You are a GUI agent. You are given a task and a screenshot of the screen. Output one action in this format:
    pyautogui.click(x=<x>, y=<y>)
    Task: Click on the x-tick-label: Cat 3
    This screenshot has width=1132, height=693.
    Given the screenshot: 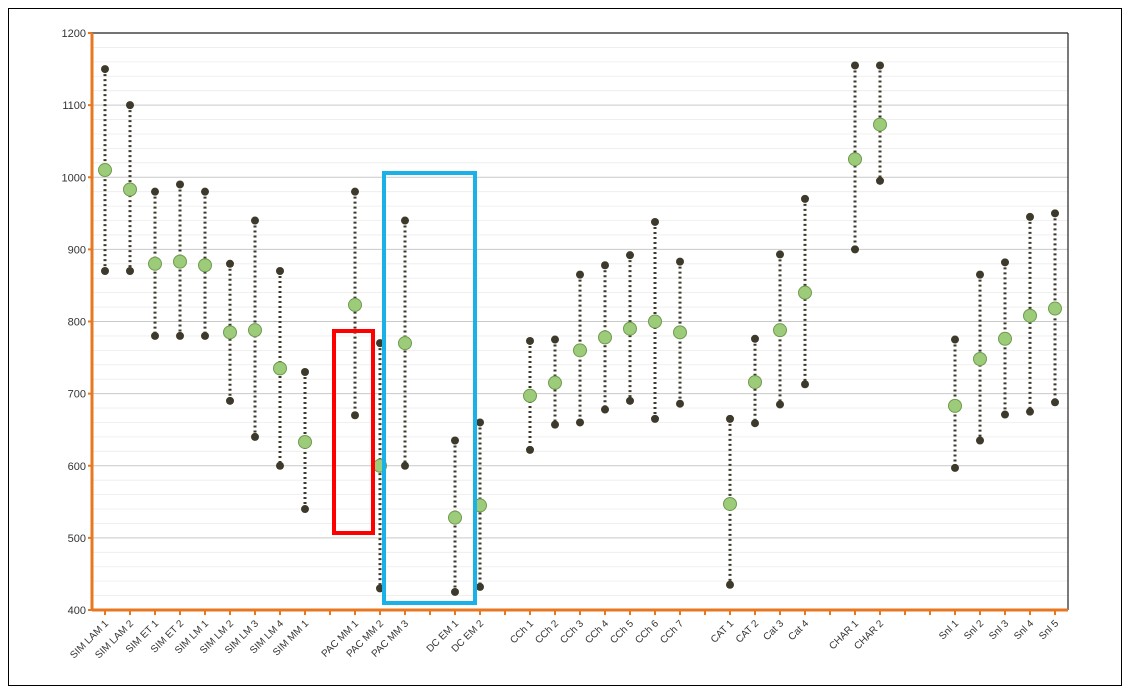 What is the action you would take?
    pyautogui.click(x=773, y=630)
    